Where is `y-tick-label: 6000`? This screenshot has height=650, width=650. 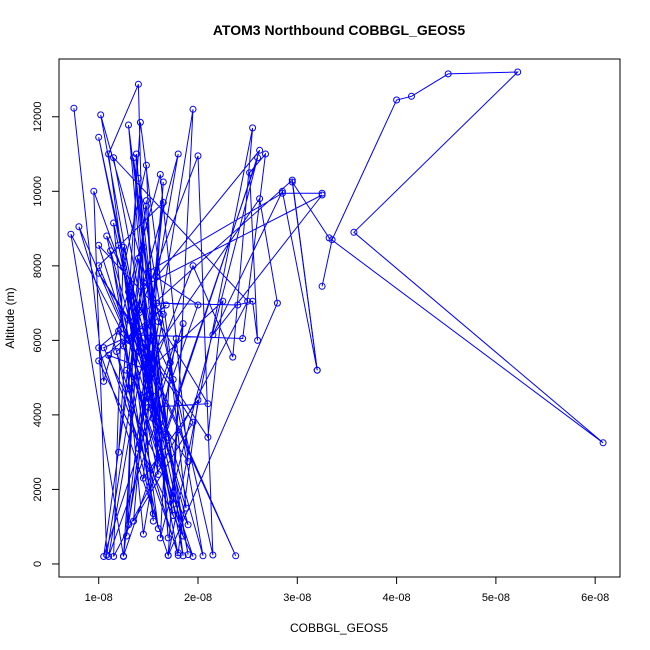
y-tick-label: 6000 is located at coordinates (38, 340).